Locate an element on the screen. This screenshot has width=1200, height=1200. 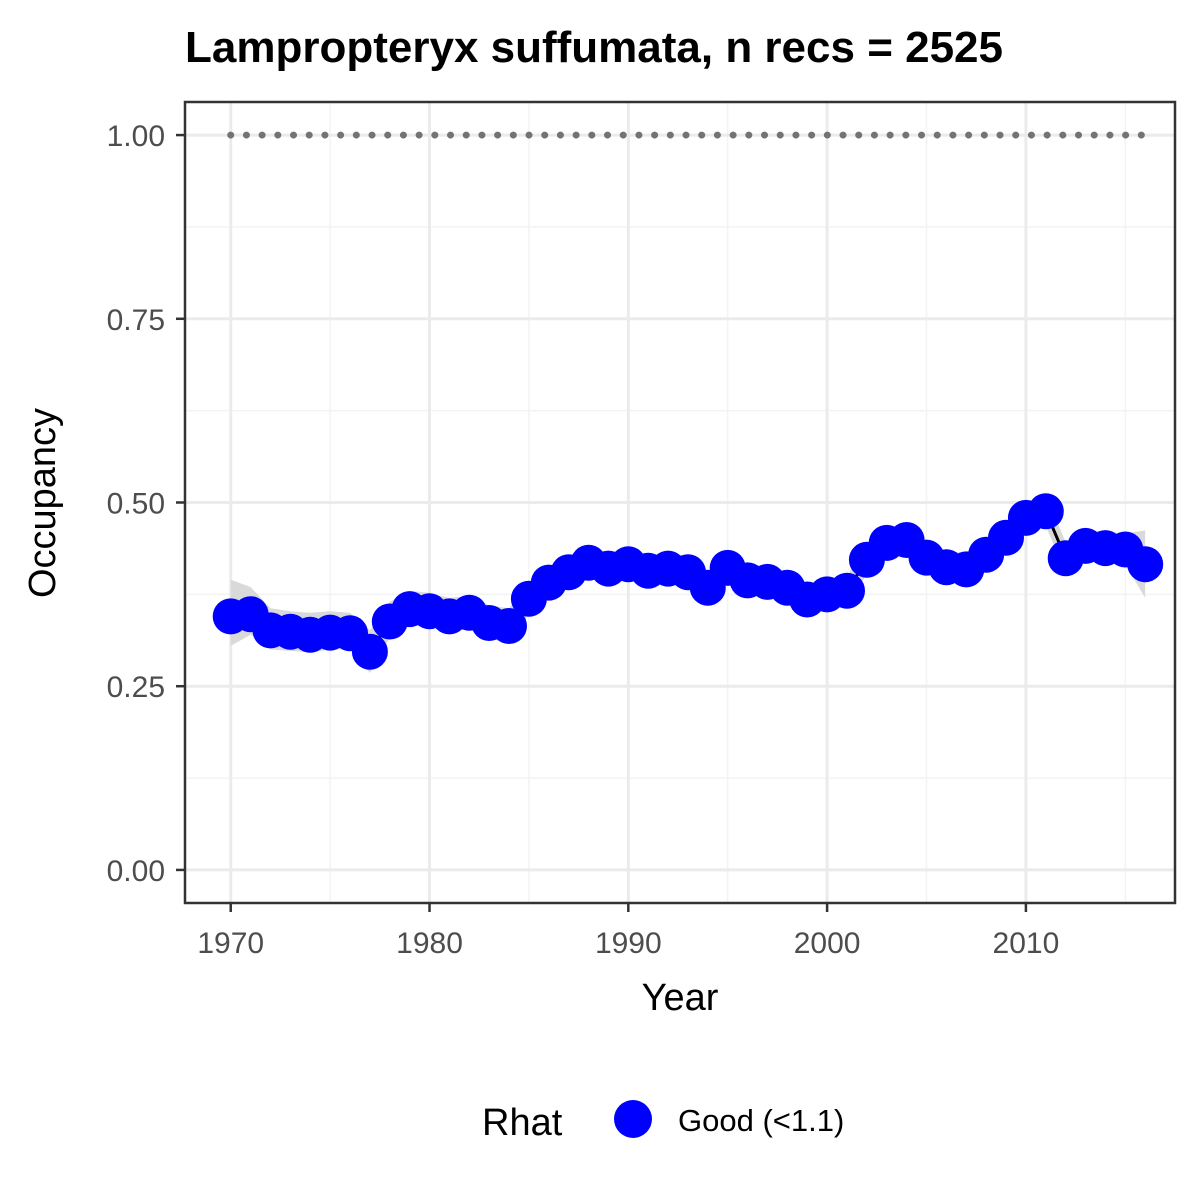
x-tick-label: 1970 is located at coordinates (230, 943).